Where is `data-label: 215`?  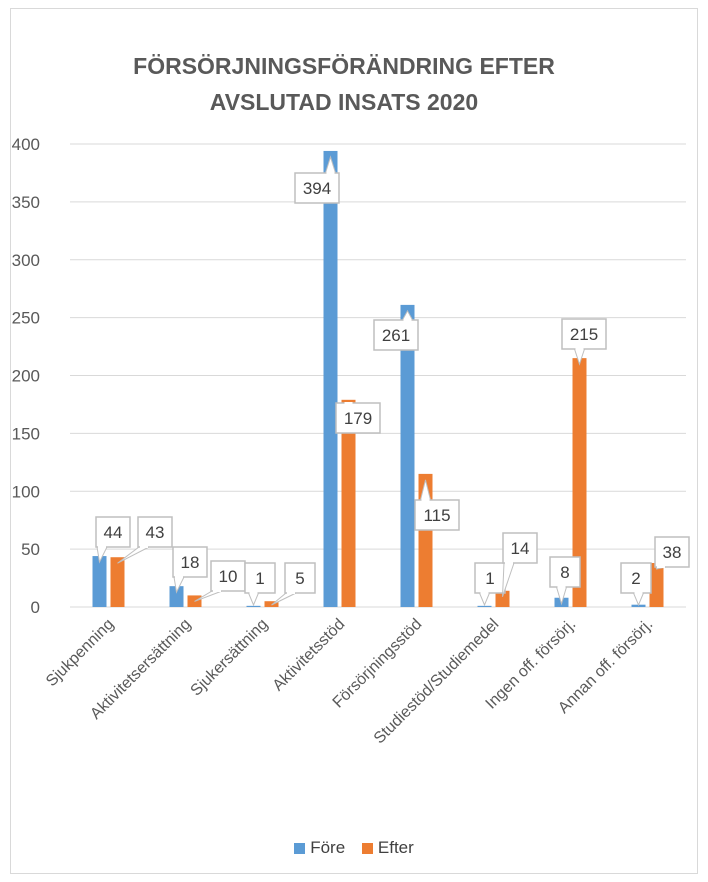
data-label: 215 is located at coordinates (584, 334).